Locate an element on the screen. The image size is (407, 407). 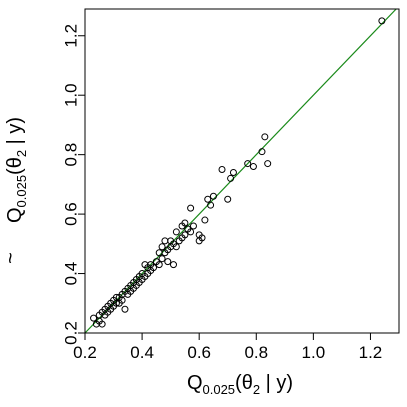
x-axis-title-rest: (θ is located at coordinates (244, 383).